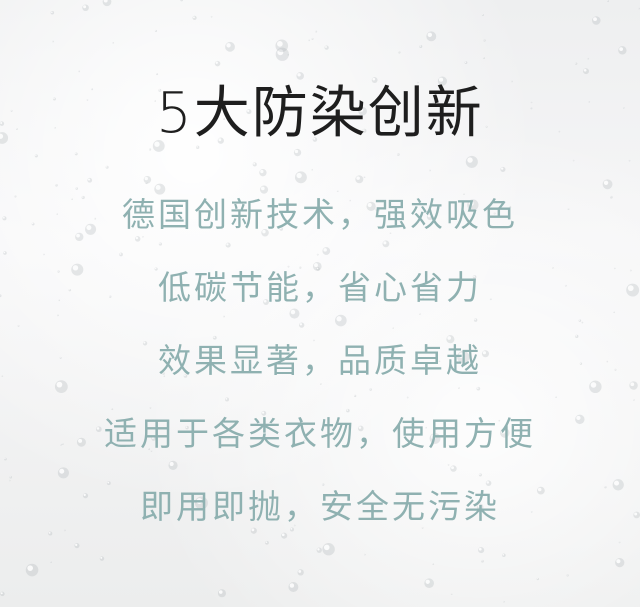  Describe the element at coordinates (320, 506) in the screenshot. I see `feature-item-5: 即用即抛，安全无污染` at that location.